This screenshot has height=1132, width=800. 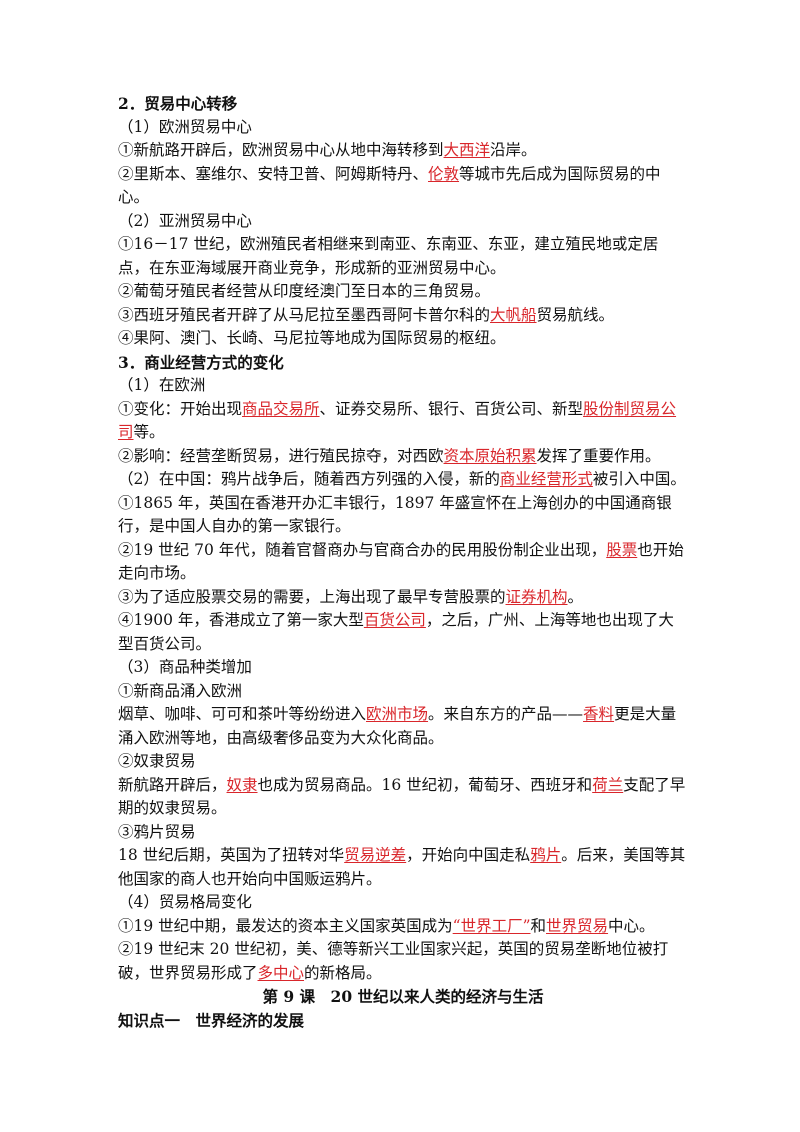 I want to click on text-line: （4）贸易格局变化, so click(x=403, y=903).